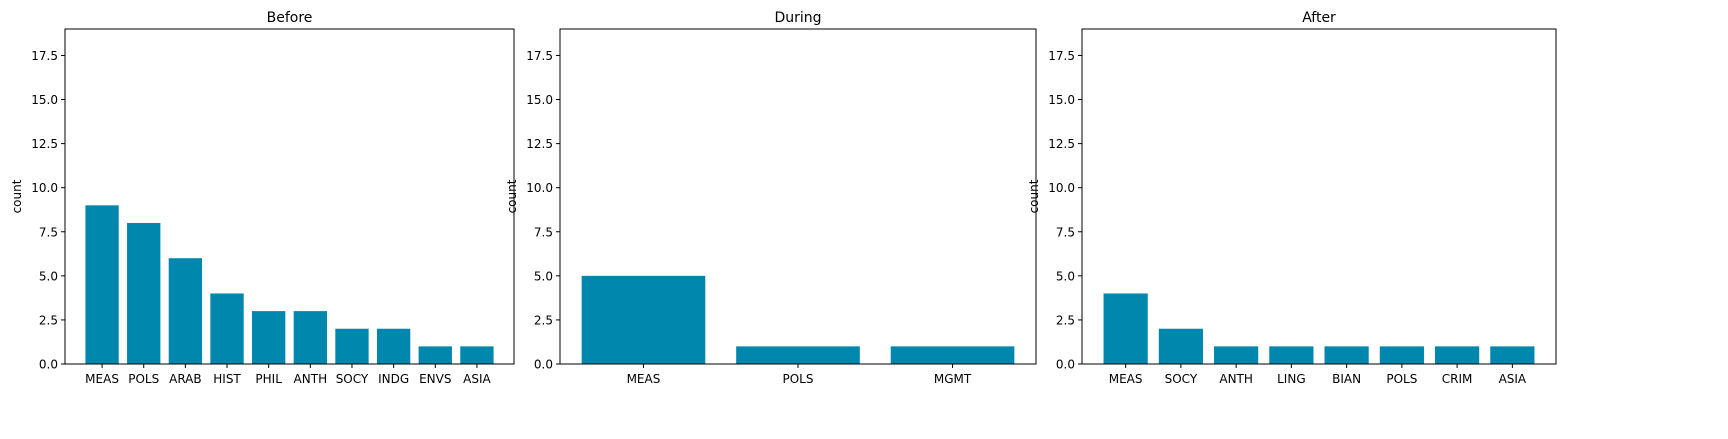 This screenshot has height=439, width=1728. I want to click on x-tick-label: MGMT, so click(953, 379).